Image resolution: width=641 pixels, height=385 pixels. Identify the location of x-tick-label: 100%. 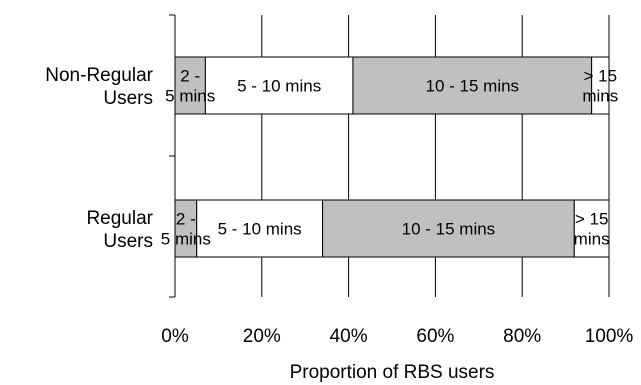
(609, 336).